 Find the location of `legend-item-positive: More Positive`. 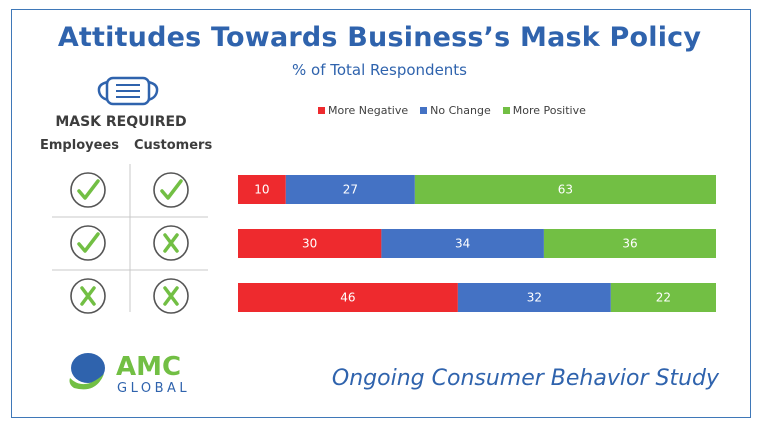

legend-item-positive: More Positive is located at coordinates (544, 110).